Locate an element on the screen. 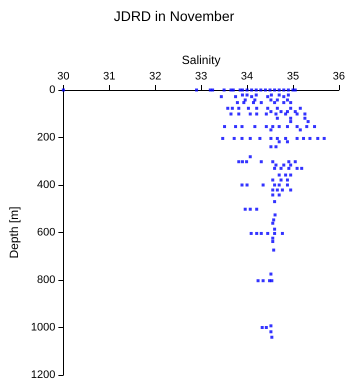 Image resolution: width=348 pixels, height=384 pixels. y-tick-label: 0 is located at coordinates (52, 90).